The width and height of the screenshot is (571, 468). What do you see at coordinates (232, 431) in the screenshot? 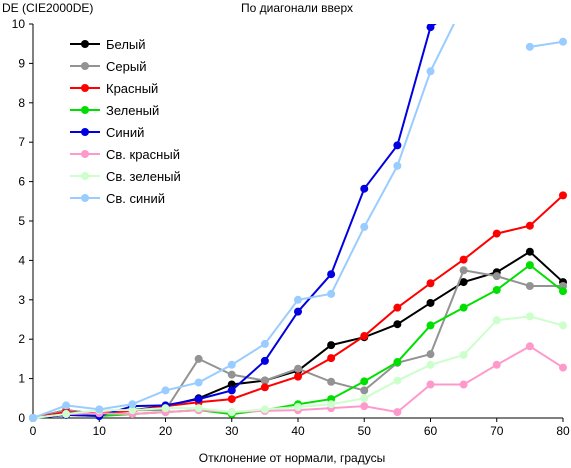
I see `x-tick-label: 30` at bounding box center [232, 431].